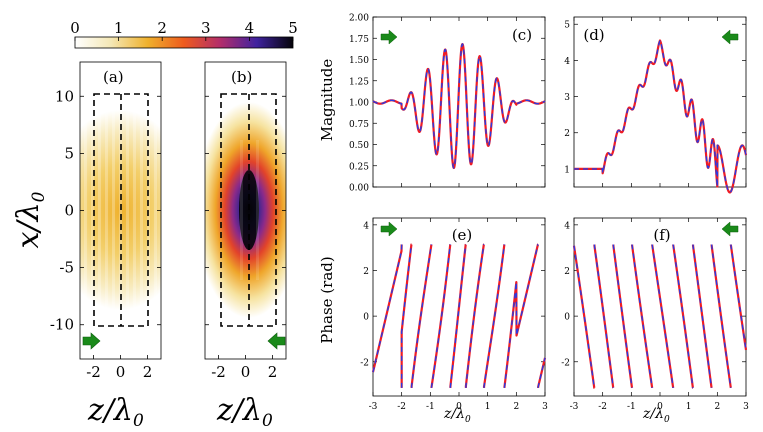  What do you see at coordinates (359, 82) in the screenshot?
I see `y-tick-label: 1.25` at bounding box center [359, 82].